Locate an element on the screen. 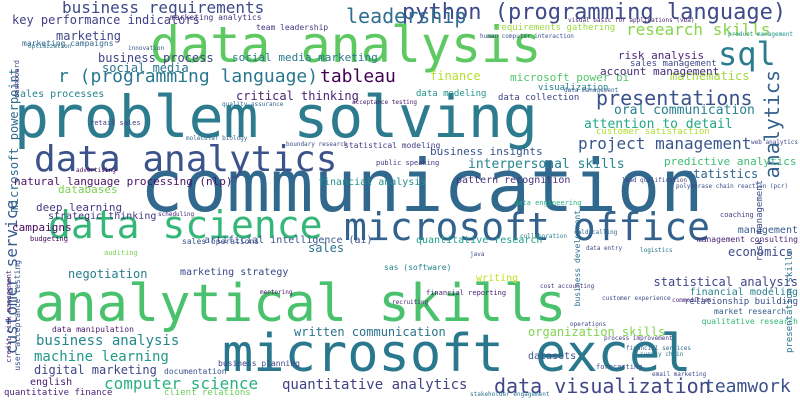 The height and width of the screenshot is (400, 800). word: scheduling is located at coordinates (176, 214).